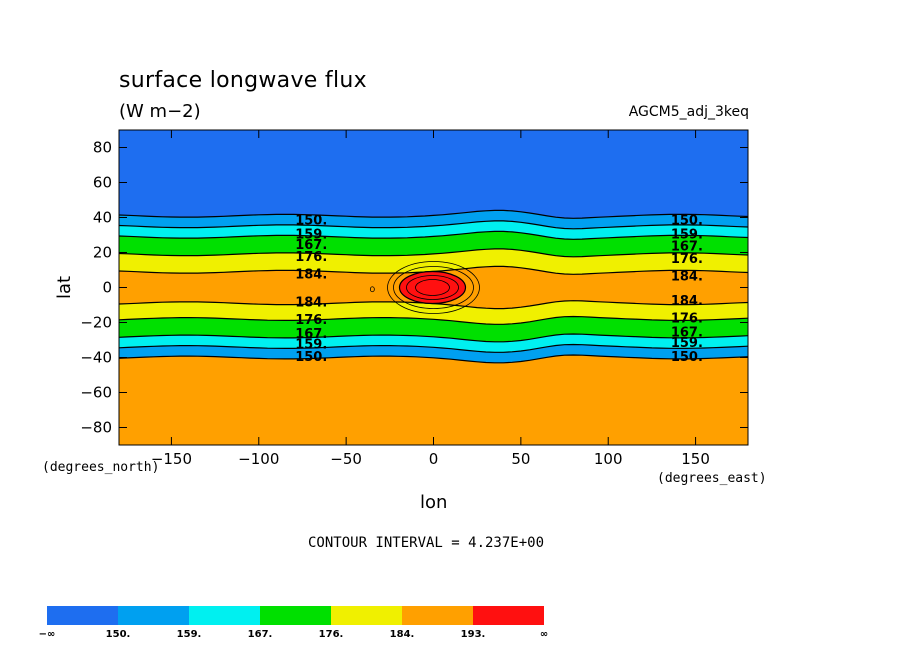  I want to click on hotspot-contour-outer, so click(433, 287).